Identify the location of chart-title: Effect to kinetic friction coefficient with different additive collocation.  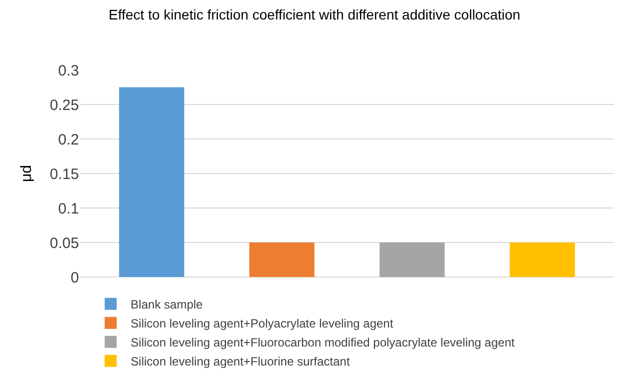
(314, 14).